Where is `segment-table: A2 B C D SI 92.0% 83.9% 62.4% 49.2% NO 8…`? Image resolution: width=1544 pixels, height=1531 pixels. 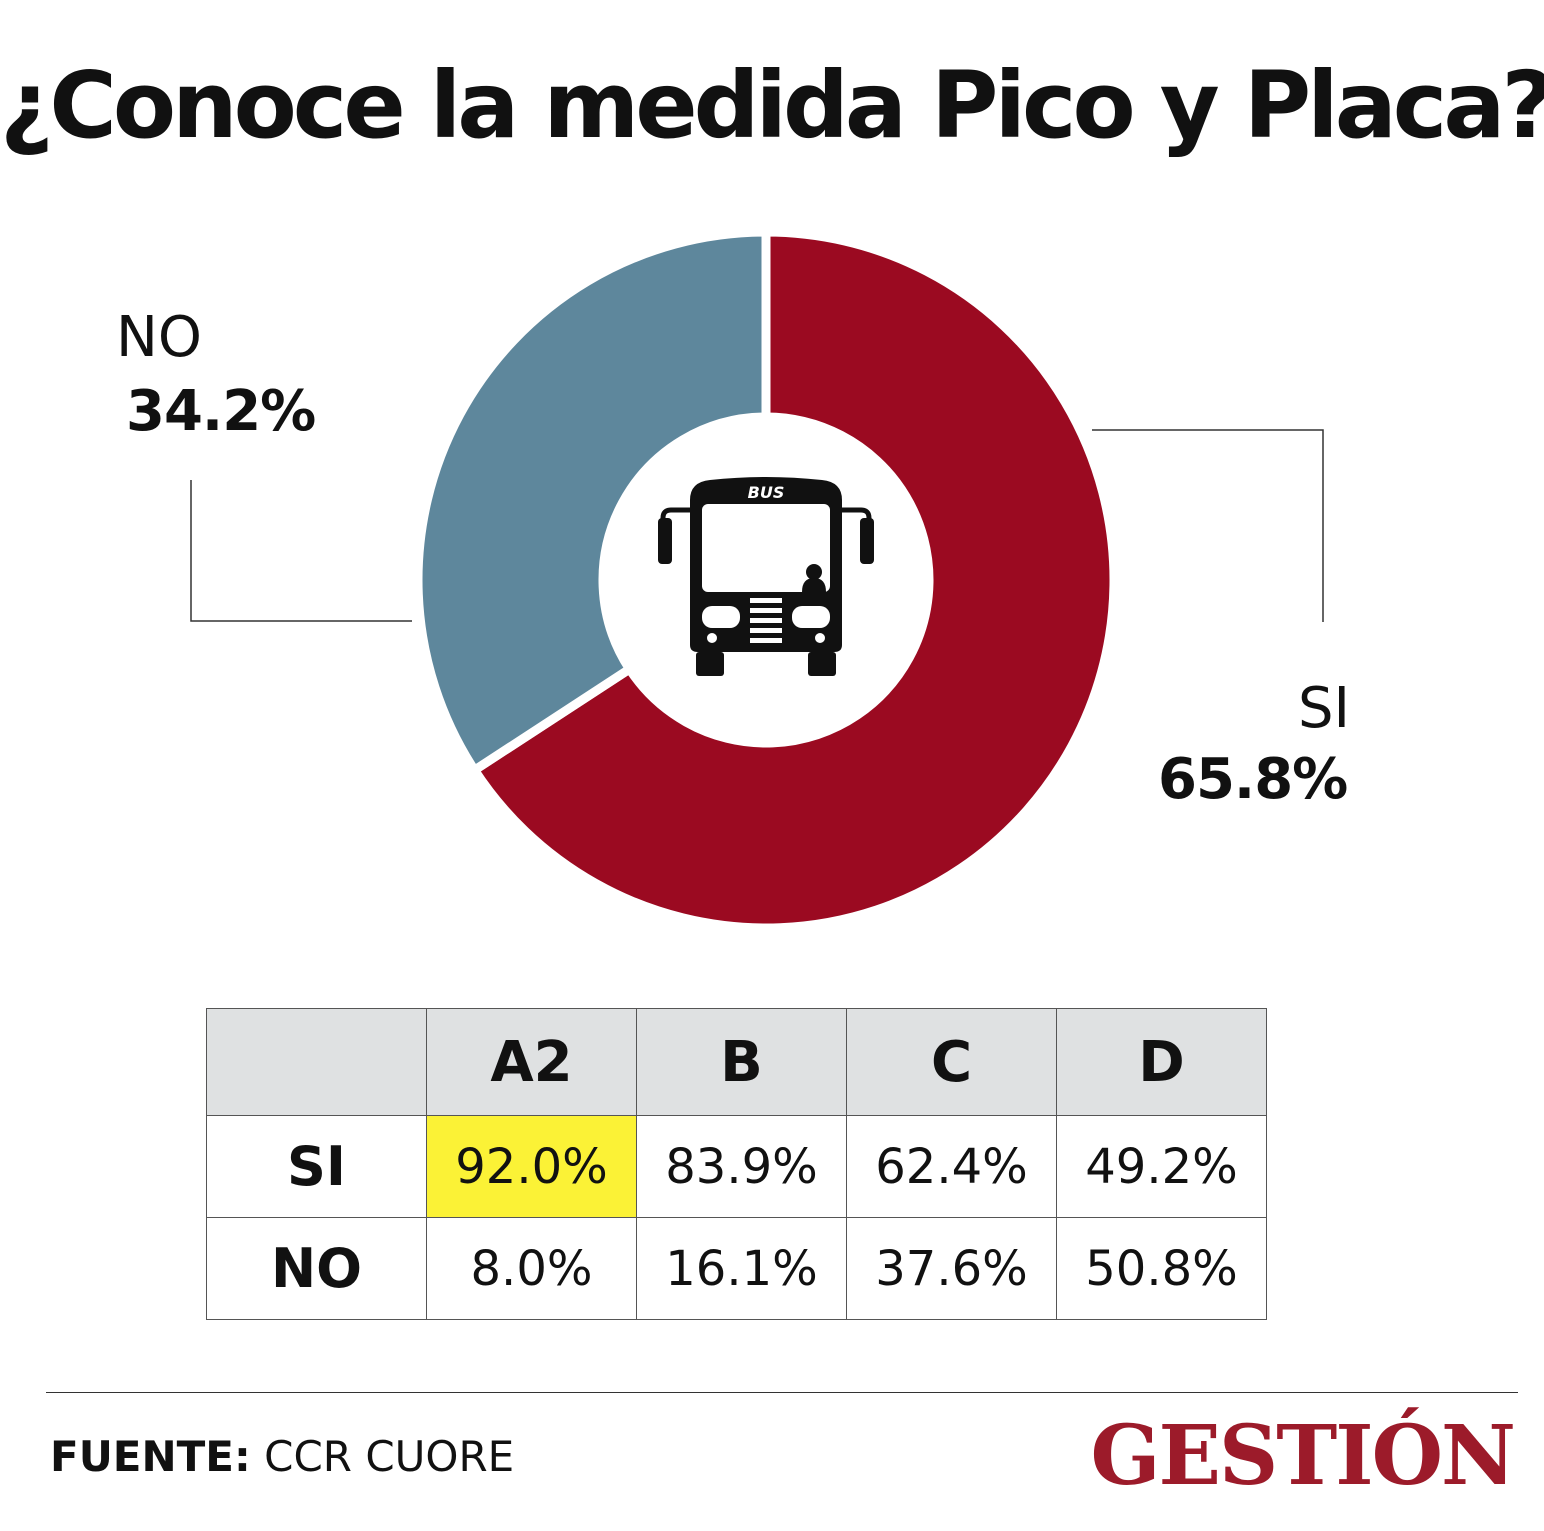 segment-table: A2 B C D SI 92.0% 83.9% 62.4% 49.2% NO 8… is located at coordinates (736, 1164).